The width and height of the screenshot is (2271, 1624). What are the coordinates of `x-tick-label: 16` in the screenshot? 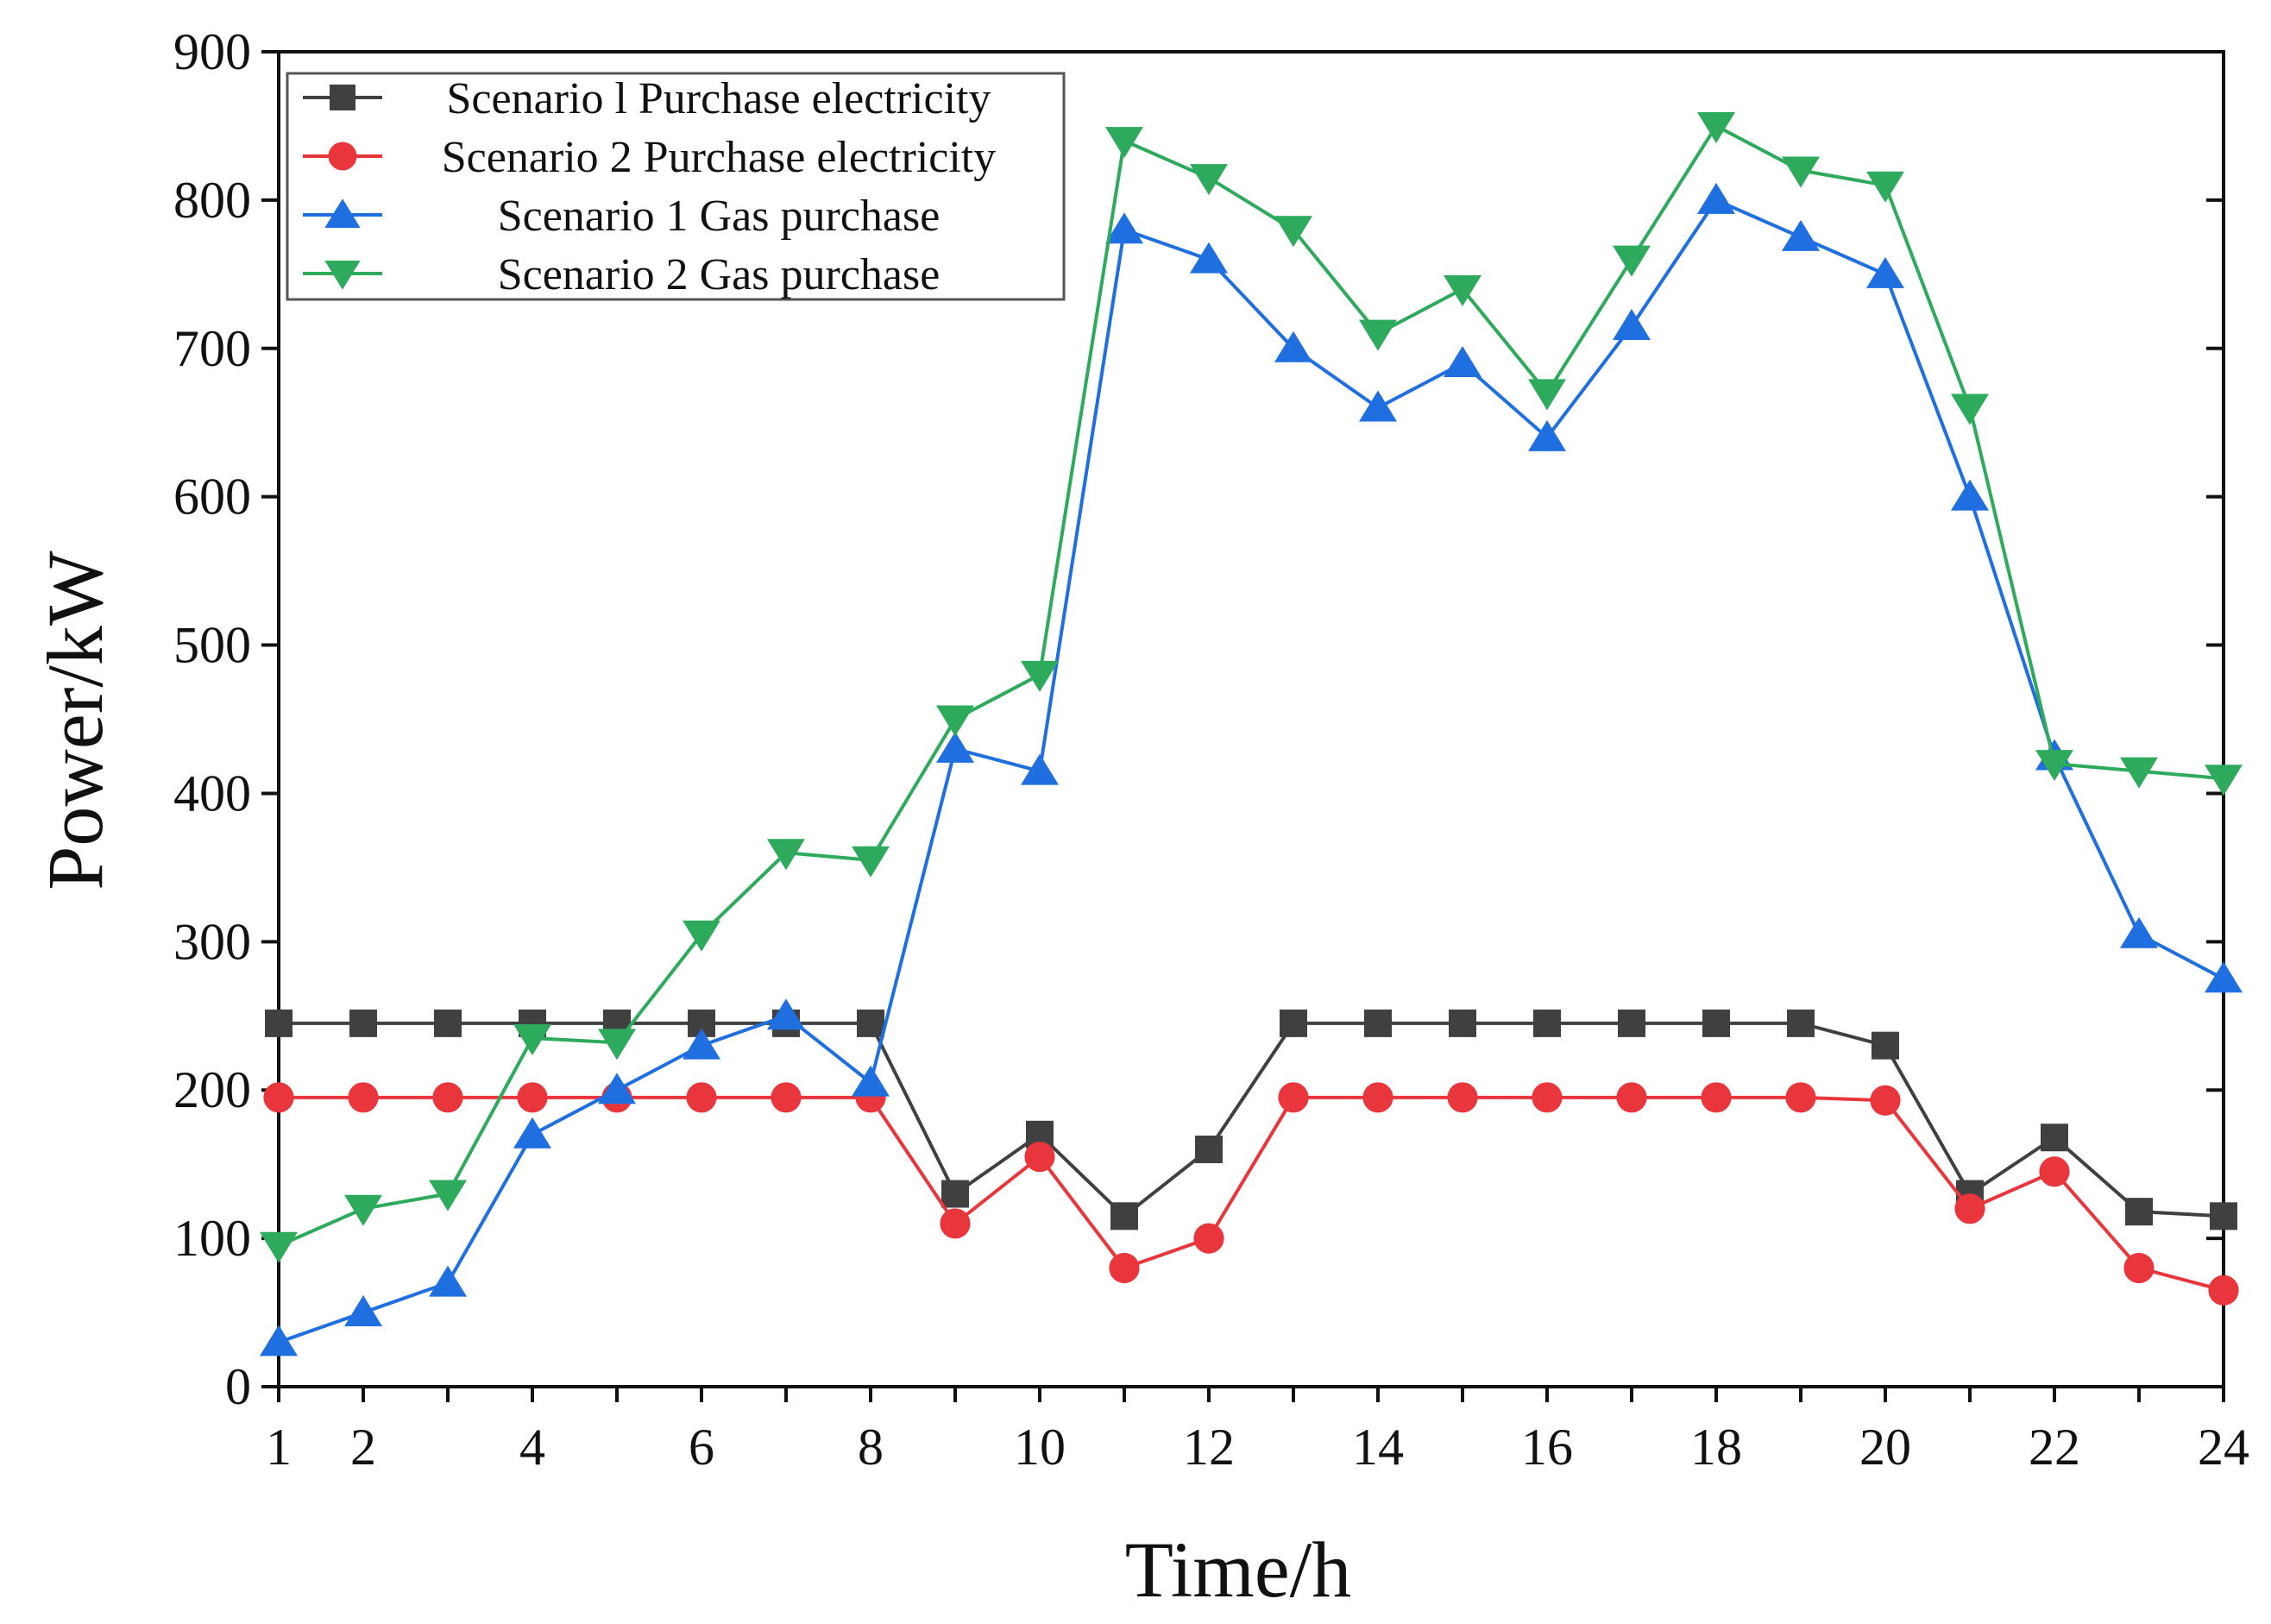 It's located at (1547, 1447).